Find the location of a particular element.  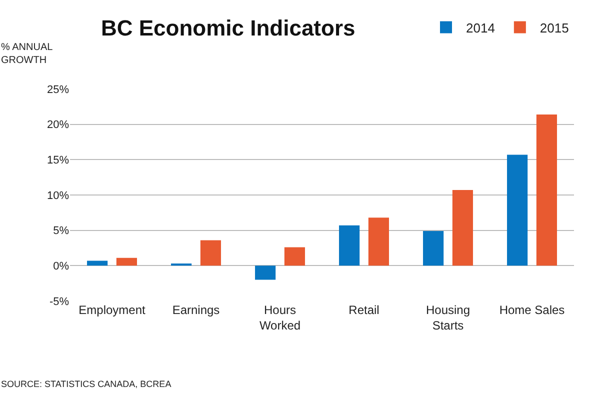

chart-title: BC Economic Indicators is located at coordinates (228, 27).